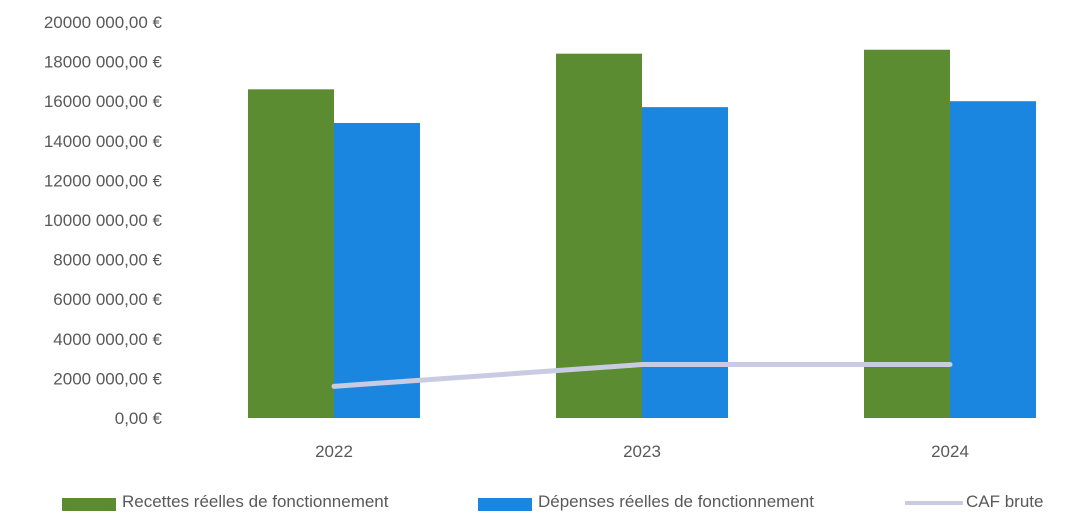 The width and height of the screenshot is (1065, 518). What do you see at coordinates (255, 501) in the screenshot?
I see `legend-label: Recettes réelles de fonctionnement` at bounding box center [255, 501].